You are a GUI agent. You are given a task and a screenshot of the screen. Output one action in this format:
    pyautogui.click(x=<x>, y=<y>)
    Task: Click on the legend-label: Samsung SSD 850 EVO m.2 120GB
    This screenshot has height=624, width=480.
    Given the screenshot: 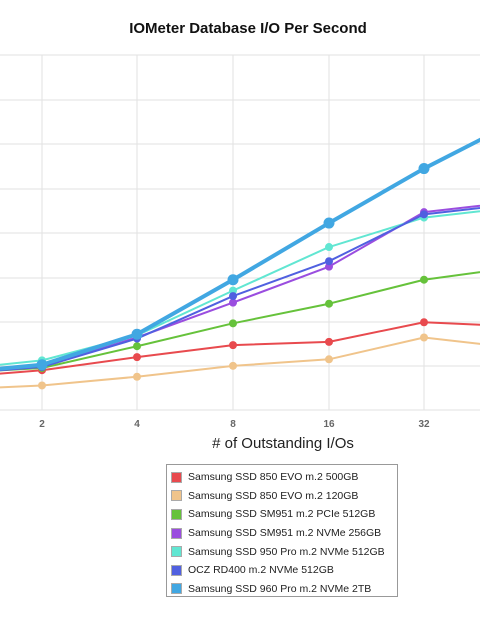 What is the action you would take?
    pyautogui.click(x=273, y=495)
    